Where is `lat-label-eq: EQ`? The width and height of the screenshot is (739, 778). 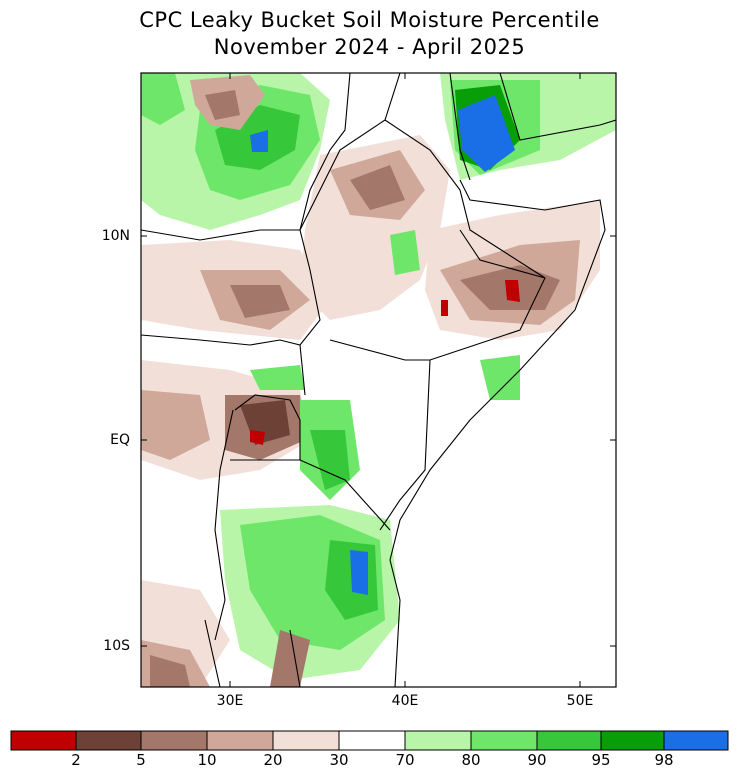 lat-label-eq: EQ is located at coordinates (120, 440).